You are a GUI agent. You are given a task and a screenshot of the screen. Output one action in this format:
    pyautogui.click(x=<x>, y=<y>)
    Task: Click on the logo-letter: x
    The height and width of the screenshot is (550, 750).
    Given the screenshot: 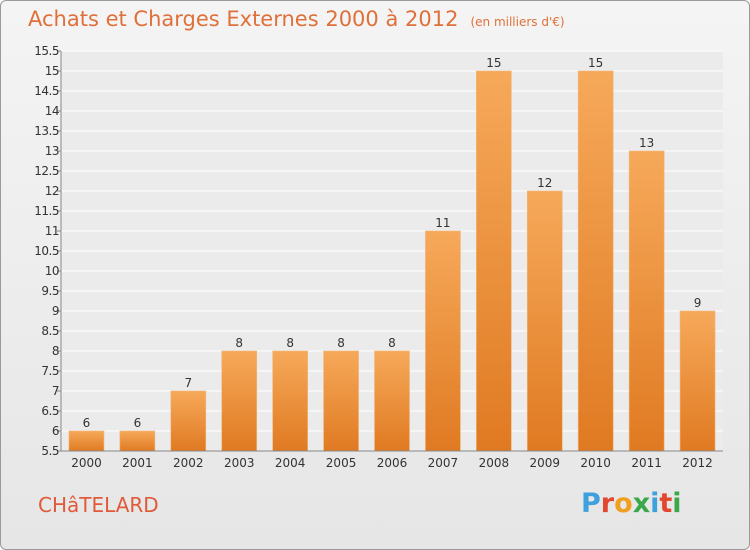 What is the action you would take?
    pyautogui.click(x=641, y=503)
    